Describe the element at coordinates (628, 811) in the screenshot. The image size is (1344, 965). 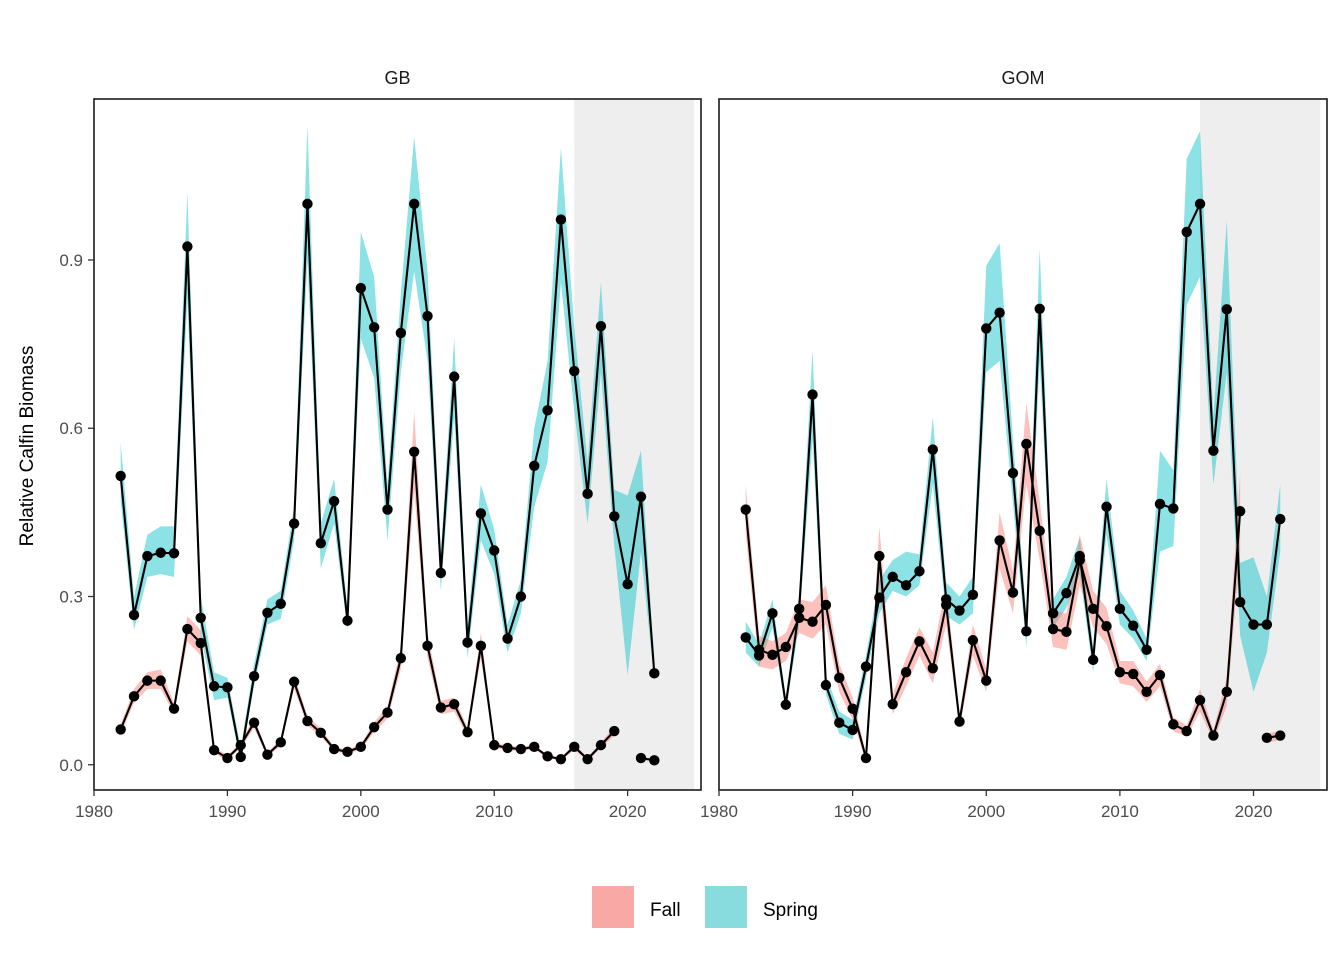
I see `x-tick-label: 2020` at that location.